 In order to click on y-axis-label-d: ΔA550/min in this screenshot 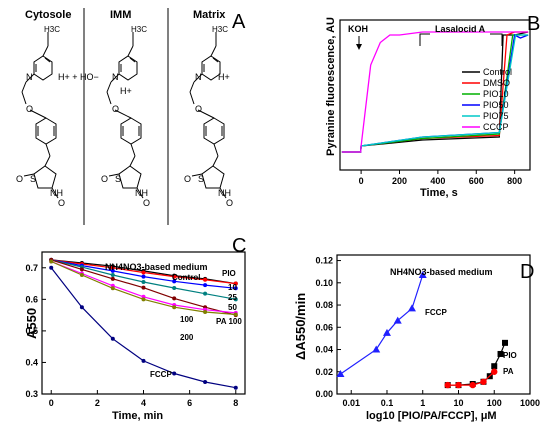, I will do `click(300, 326)`.